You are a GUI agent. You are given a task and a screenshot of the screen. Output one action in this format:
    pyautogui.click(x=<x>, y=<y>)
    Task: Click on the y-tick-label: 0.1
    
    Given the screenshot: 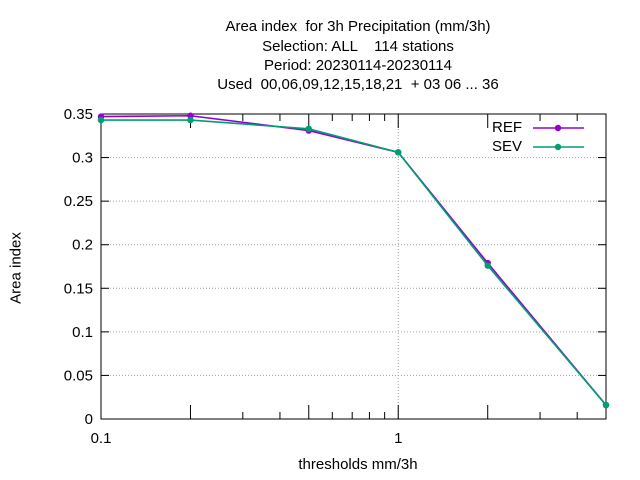 What is the action you would take?
    pyautogui.click(x=82, y=332)
    